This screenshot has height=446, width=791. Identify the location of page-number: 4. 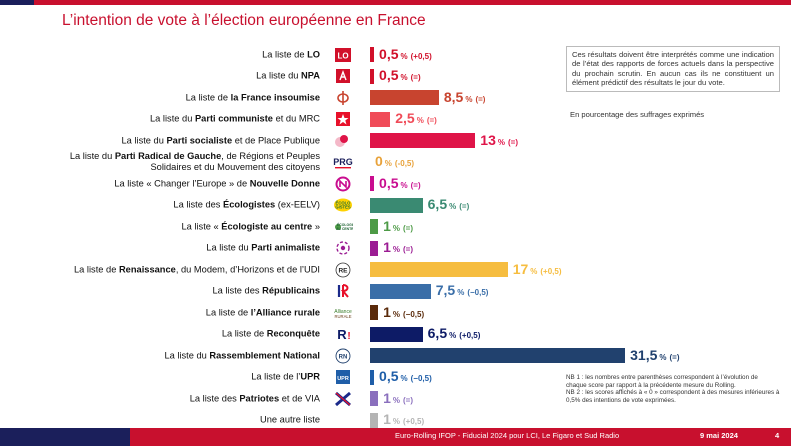
(777, 435).